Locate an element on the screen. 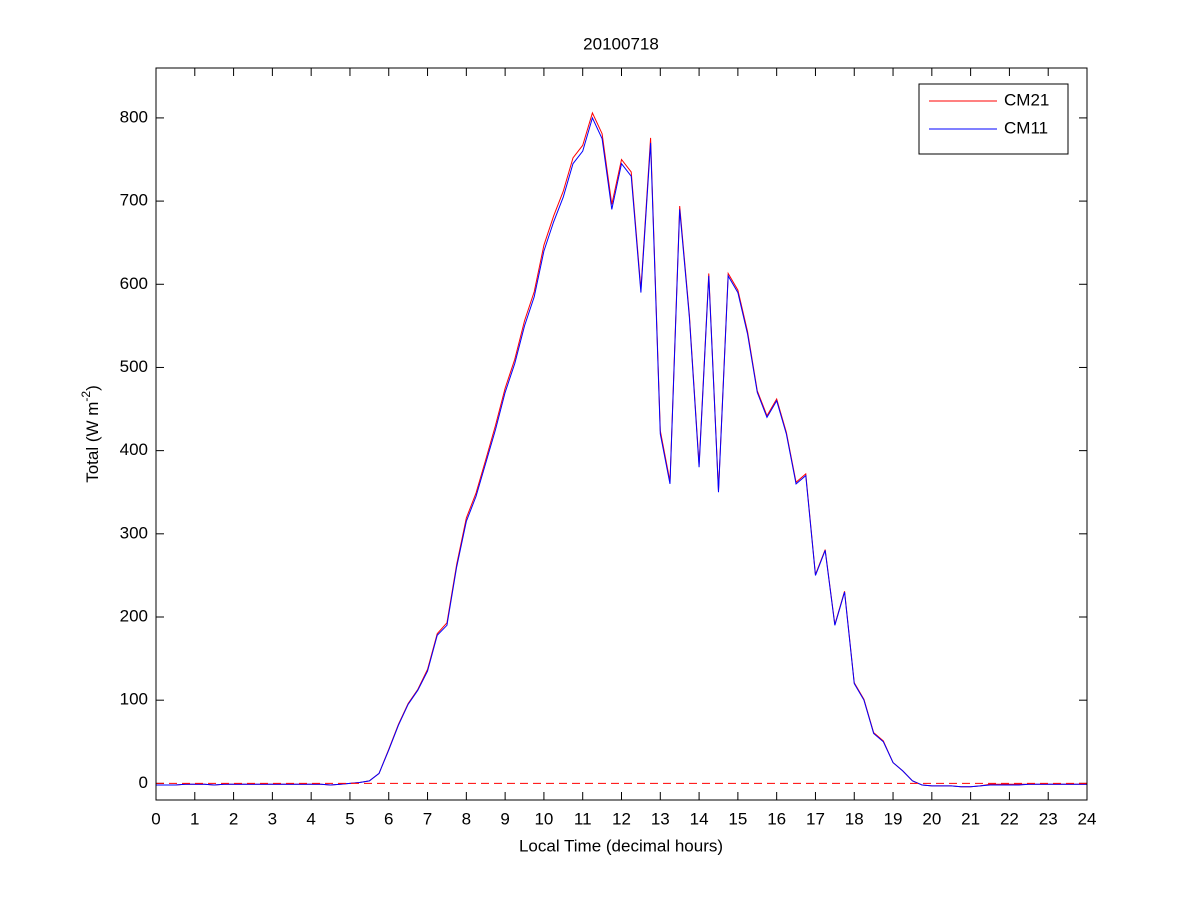  x-tick-label: 0 is located at coordinates (155, 818).